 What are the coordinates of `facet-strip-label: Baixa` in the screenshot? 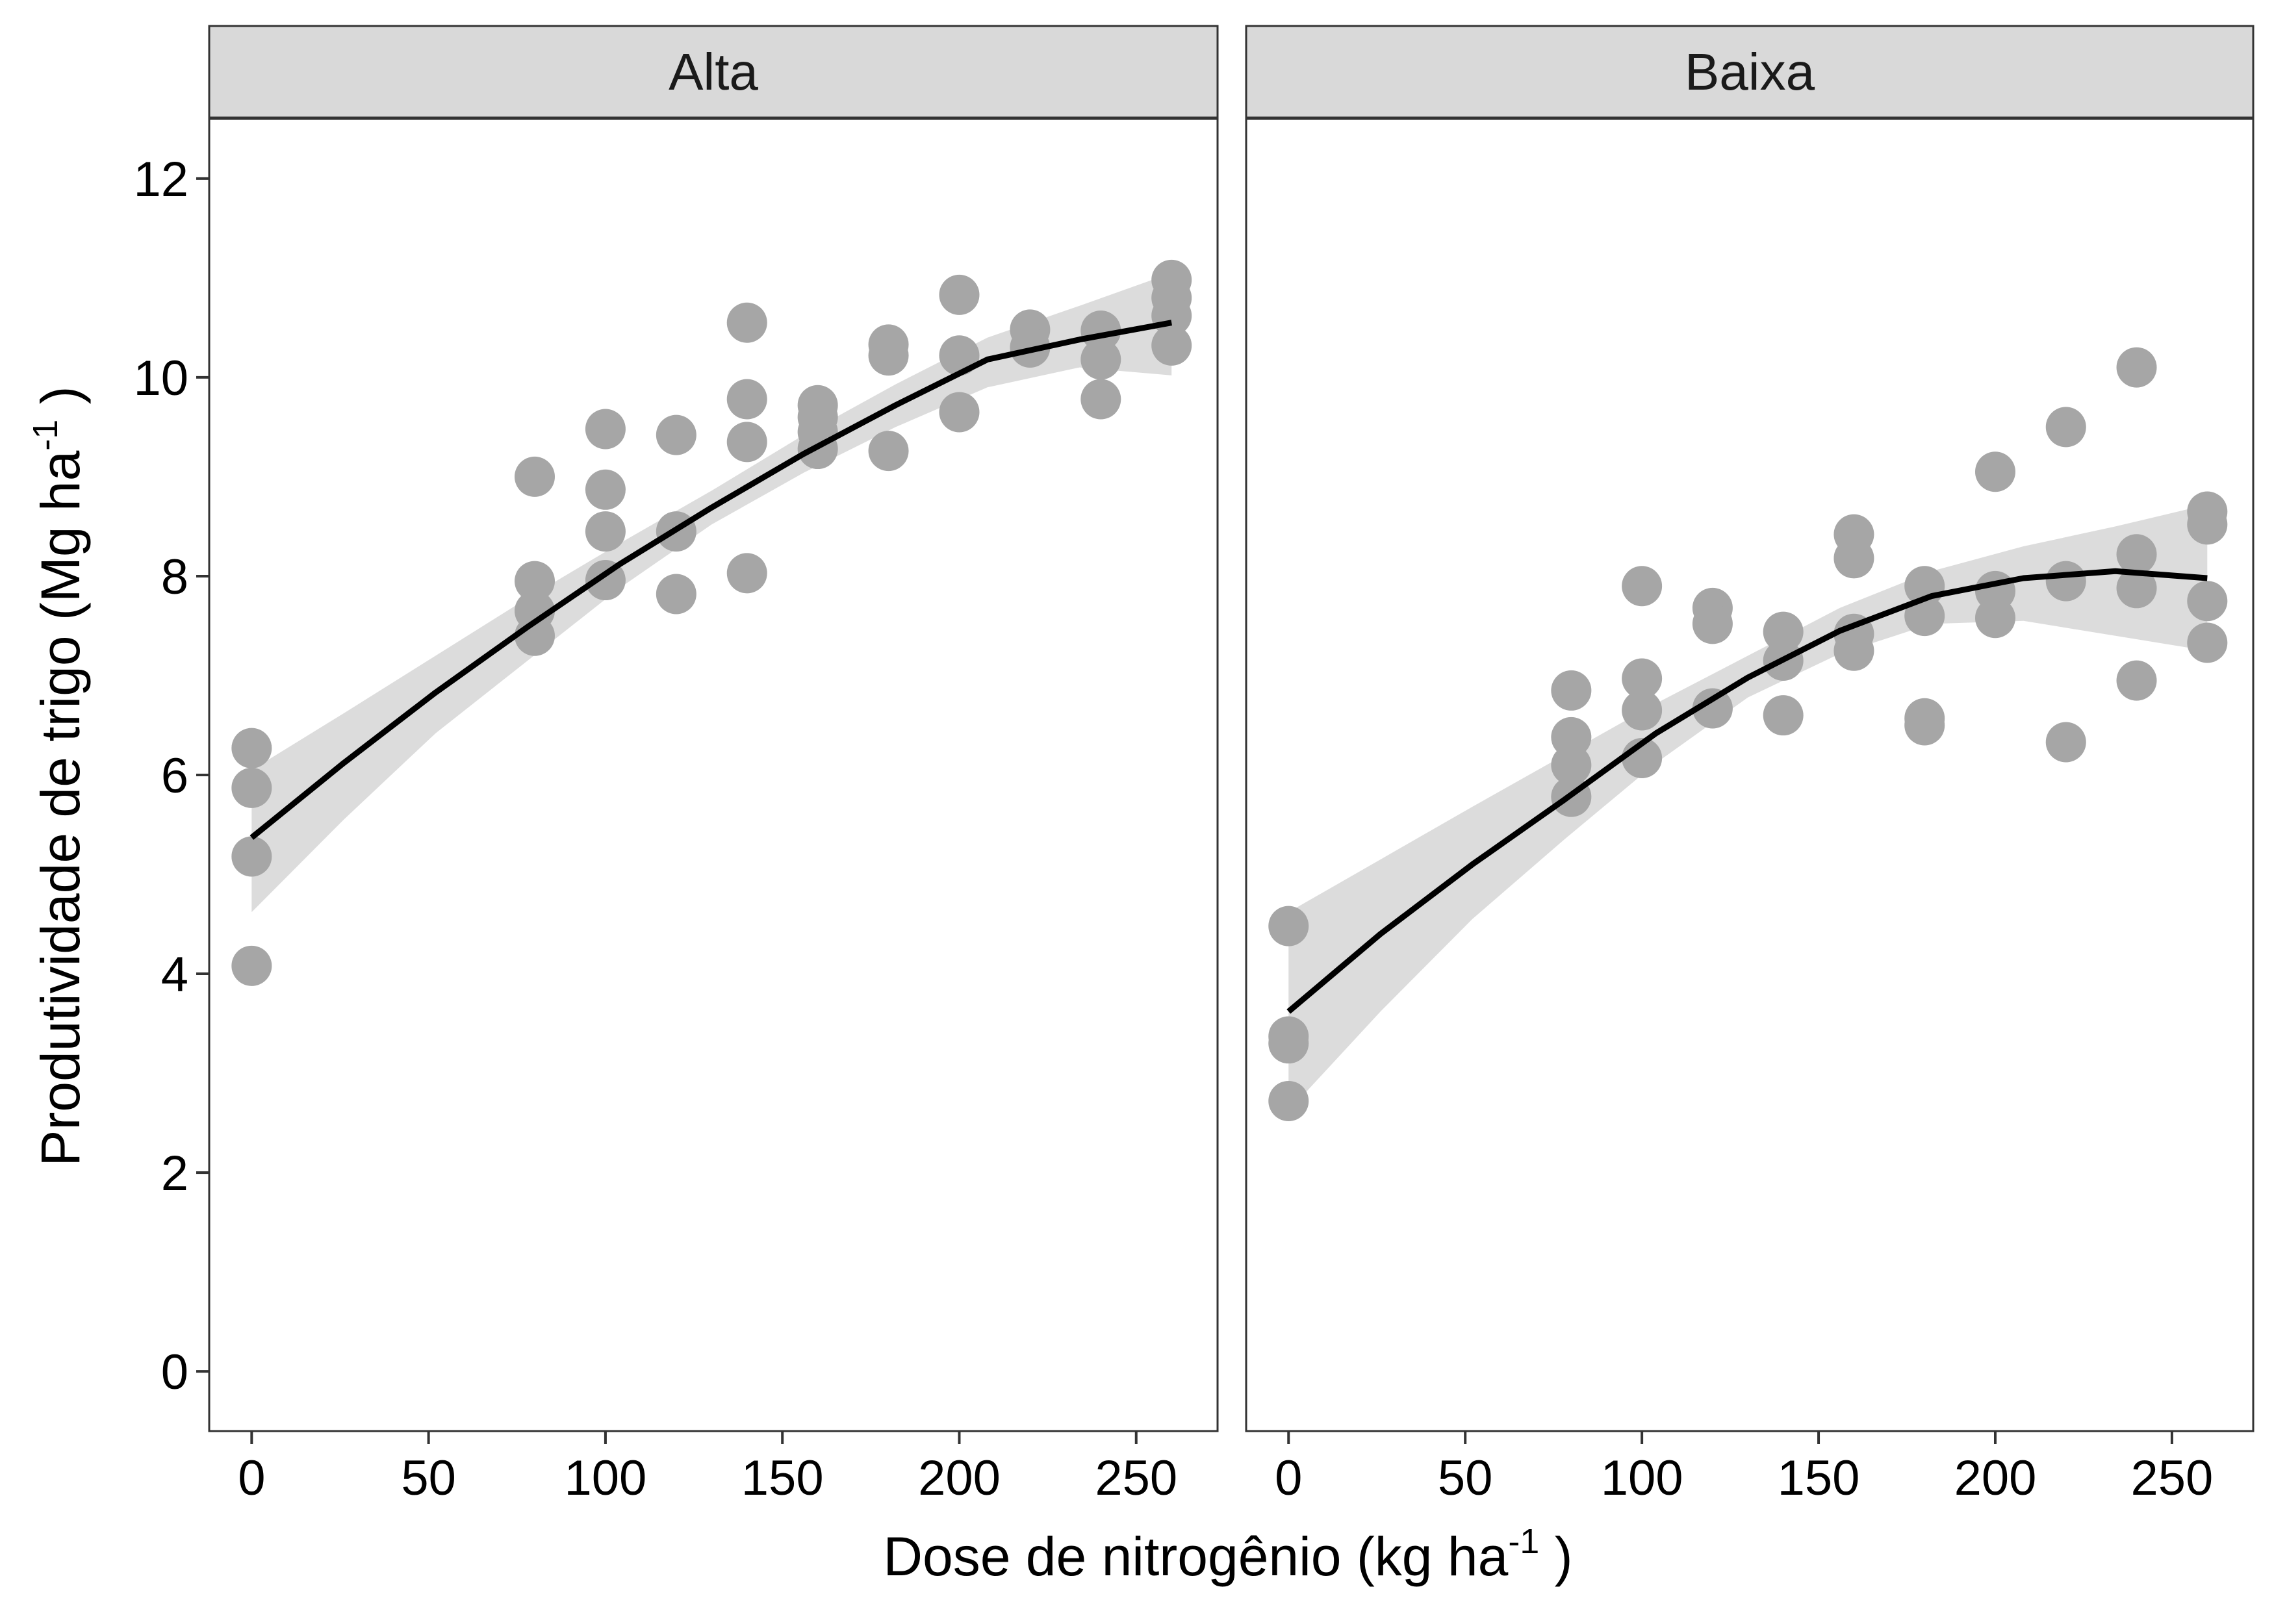 It's located at (1750, 72).